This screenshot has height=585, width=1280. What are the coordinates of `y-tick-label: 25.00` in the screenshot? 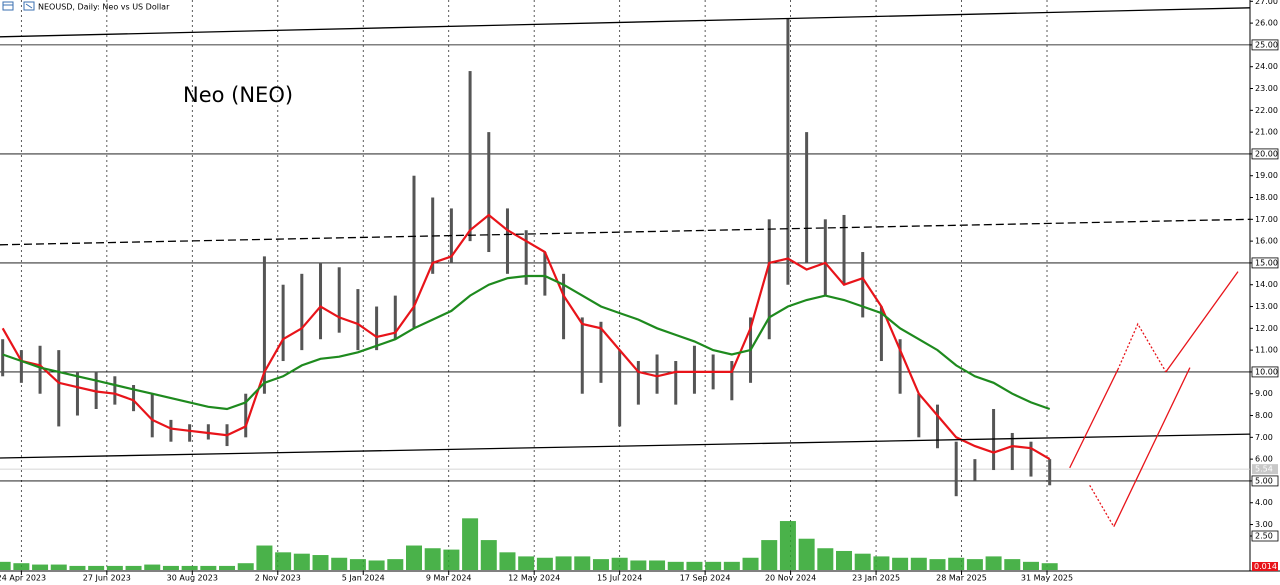 It's located at (1266, 44).